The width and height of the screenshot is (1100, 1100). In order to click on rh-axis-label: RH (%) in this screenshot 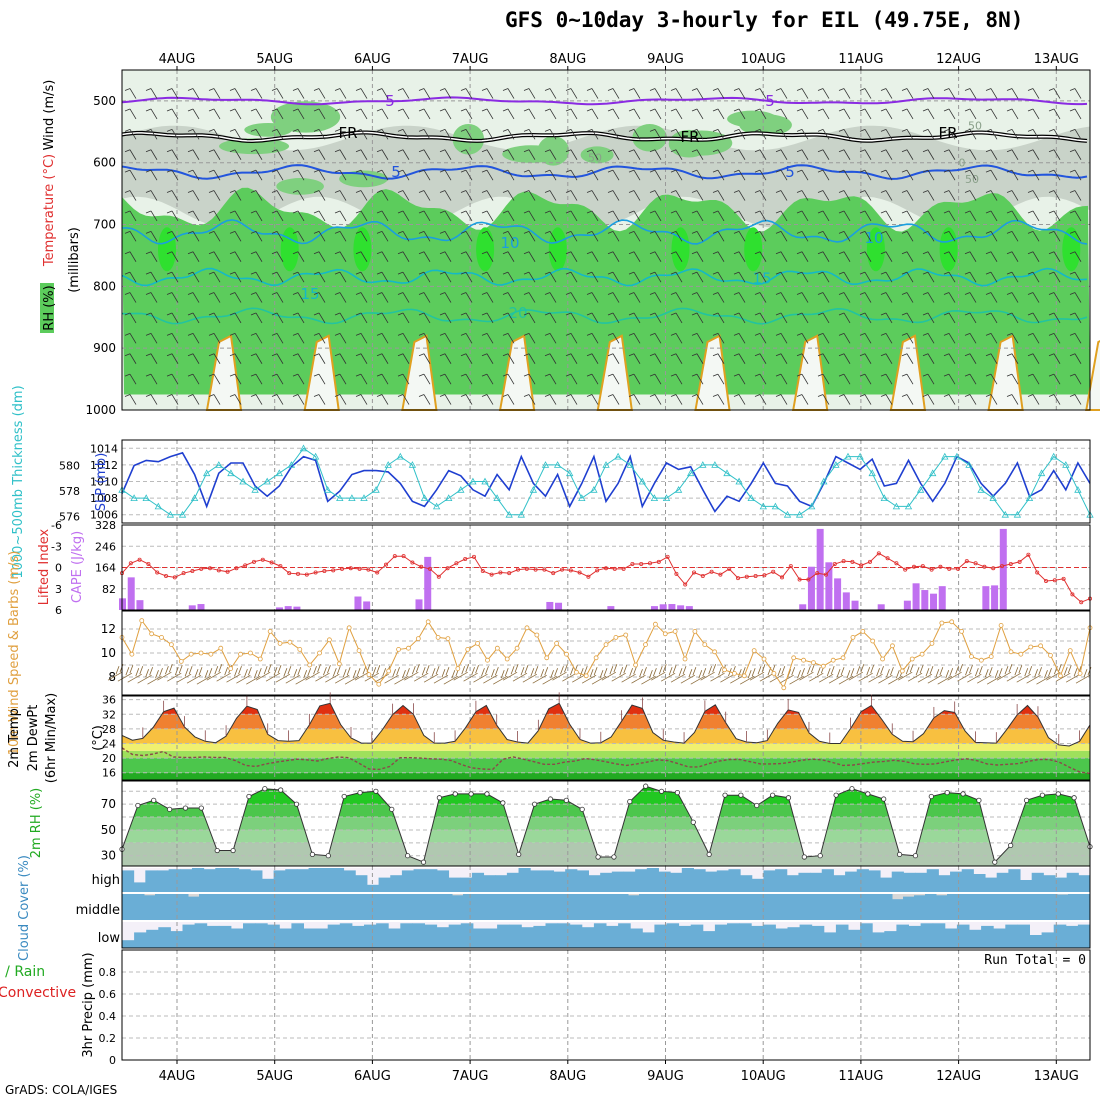, I will do `click(49, 307)`.